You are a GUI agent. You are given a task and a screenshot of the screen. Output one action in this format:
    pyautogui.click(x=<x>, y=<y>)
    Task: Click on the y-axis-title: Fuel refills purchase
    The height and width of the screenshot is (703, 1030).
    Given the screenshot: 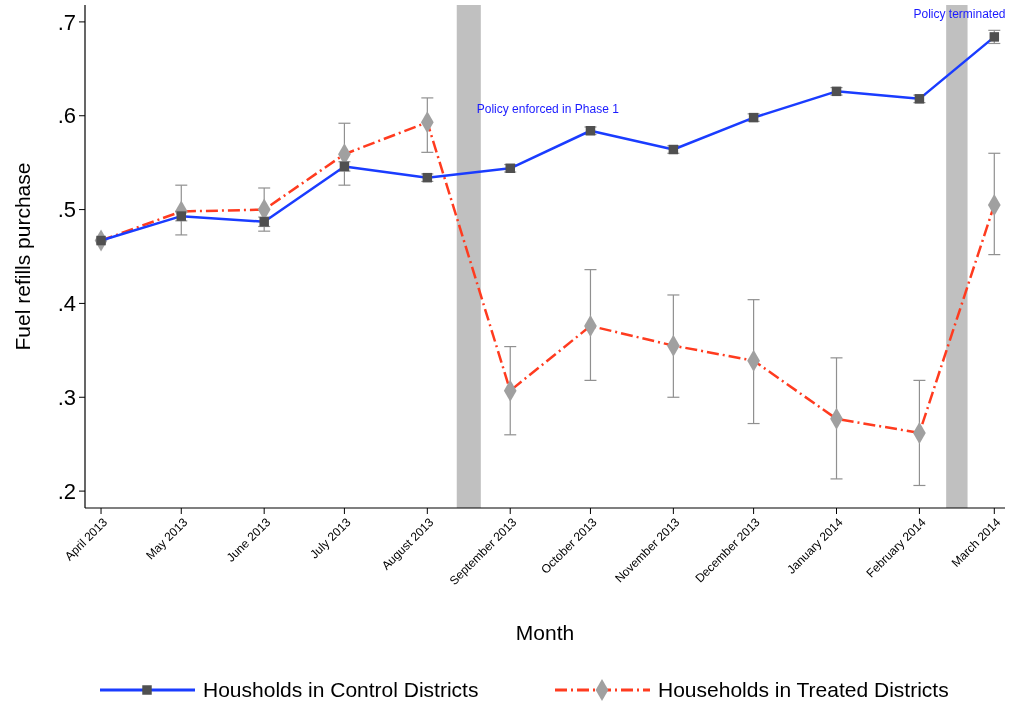 What is the action you would take?
    pyautogui.click(x=22, y=256)
    